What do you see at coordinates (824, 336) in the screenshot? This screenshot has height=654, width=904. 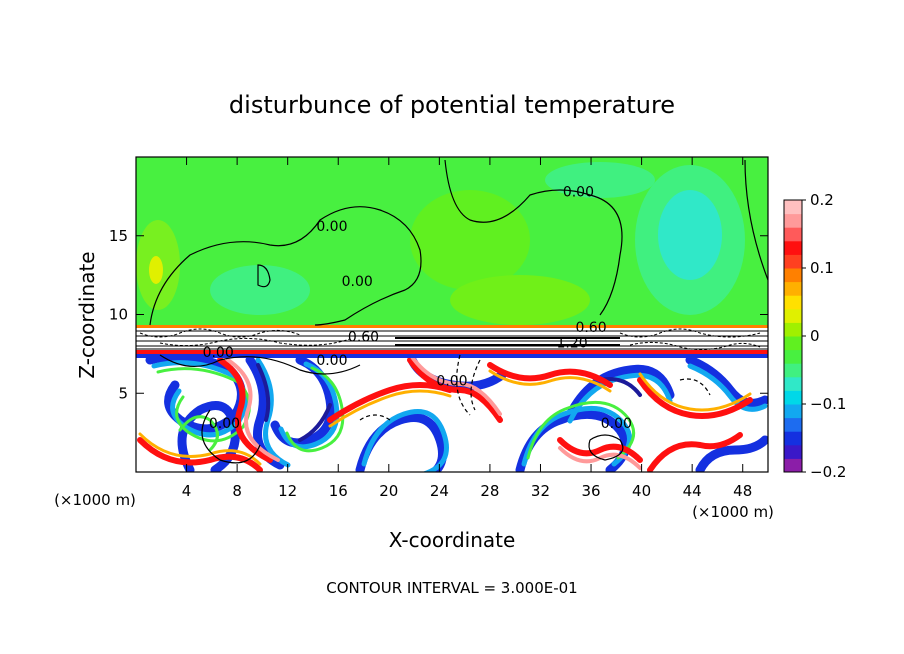 I see `colorbar-ticks: 0.2 0.1 0 −0.1 −0.2` at bounding box center [824, 336].